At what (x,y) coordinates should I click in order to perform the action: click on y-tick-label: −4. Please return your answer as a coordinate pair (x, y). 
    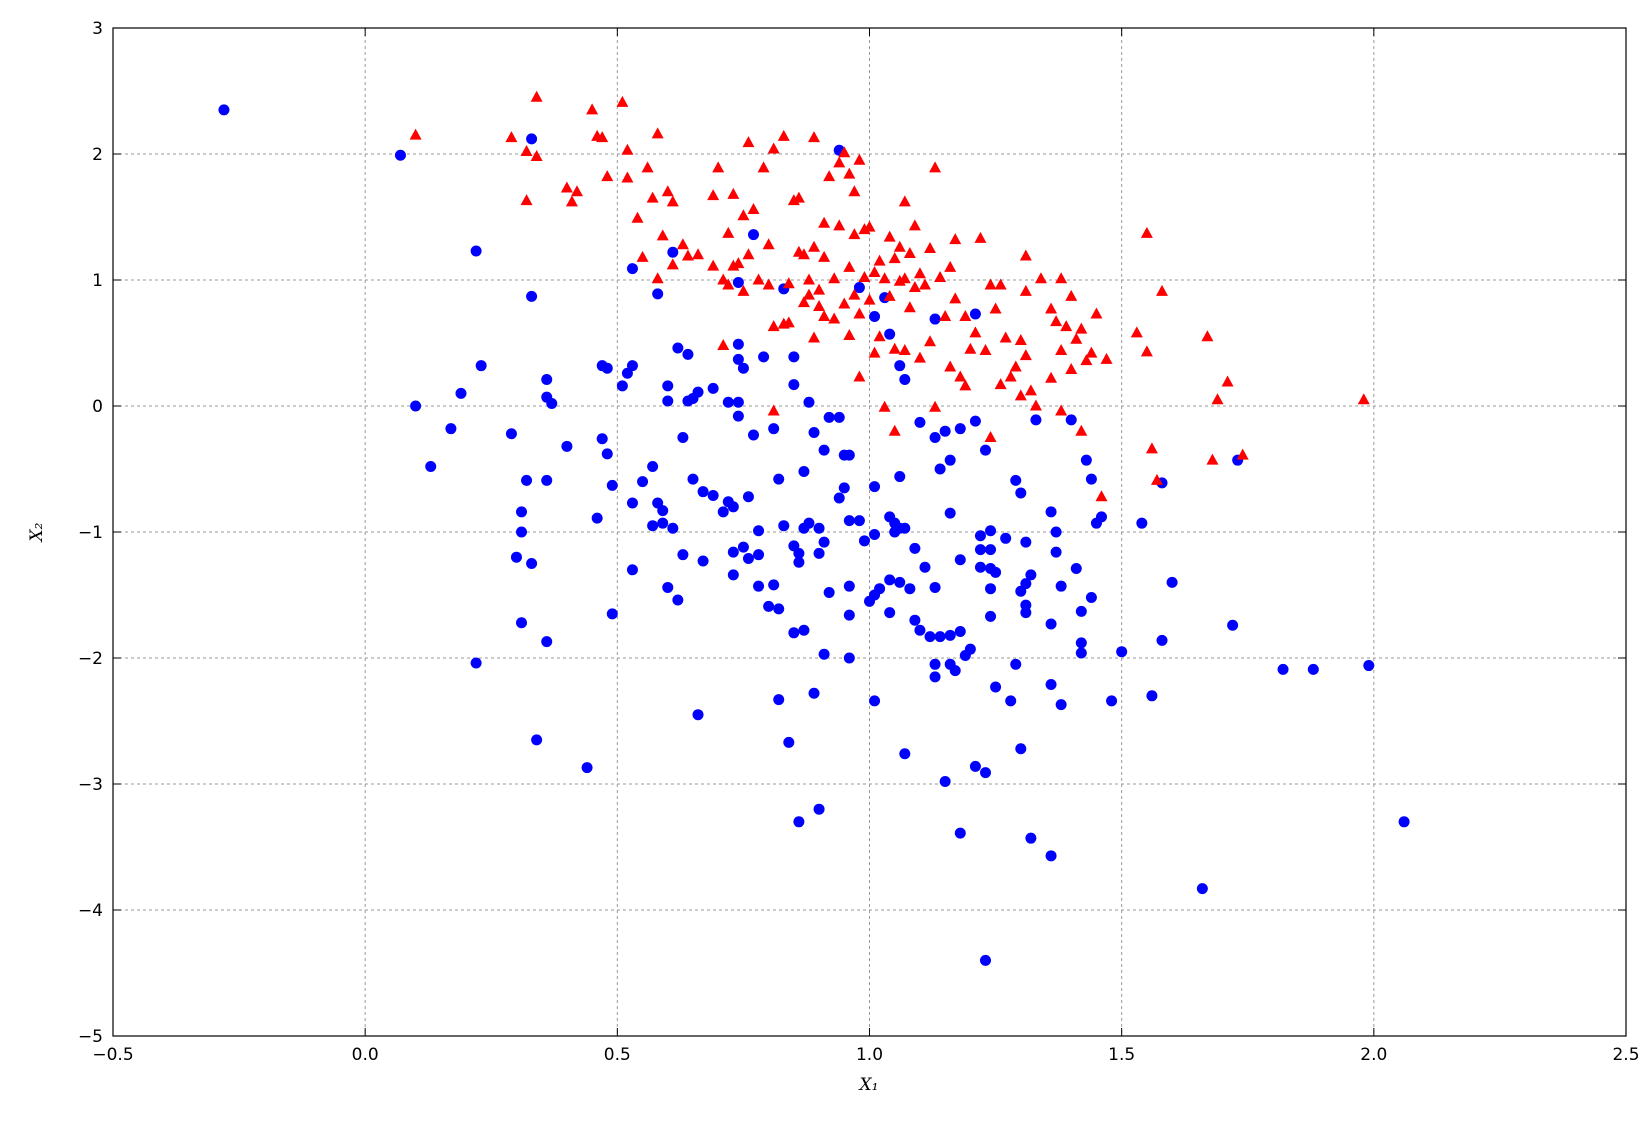
    Looking at the image, I should click on (90, 911).